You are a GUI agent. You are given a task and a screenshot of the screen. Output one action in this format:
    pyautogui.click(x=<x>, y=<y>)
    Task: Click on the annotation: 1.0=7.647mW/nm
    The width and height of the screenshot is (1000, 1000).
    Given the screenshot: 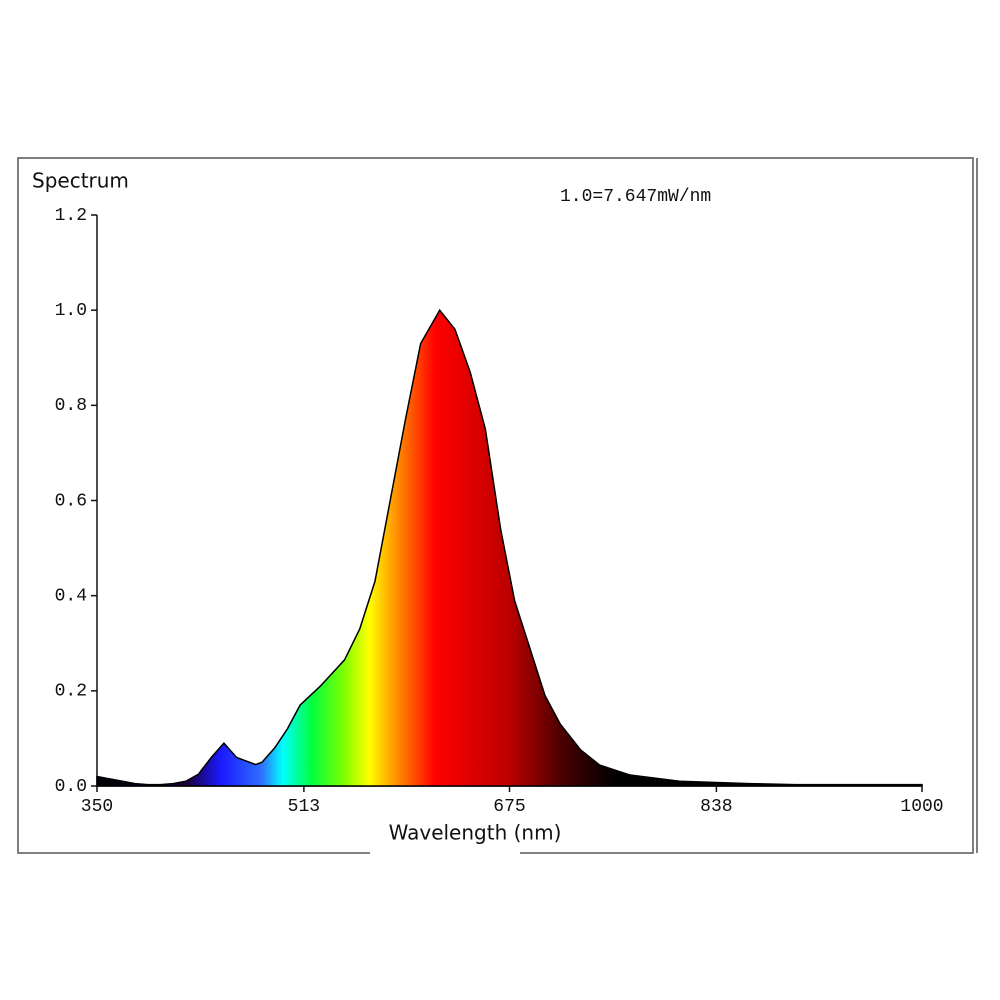 What is the action you would take?
    pyautogui.click(x=635, y=197)
    